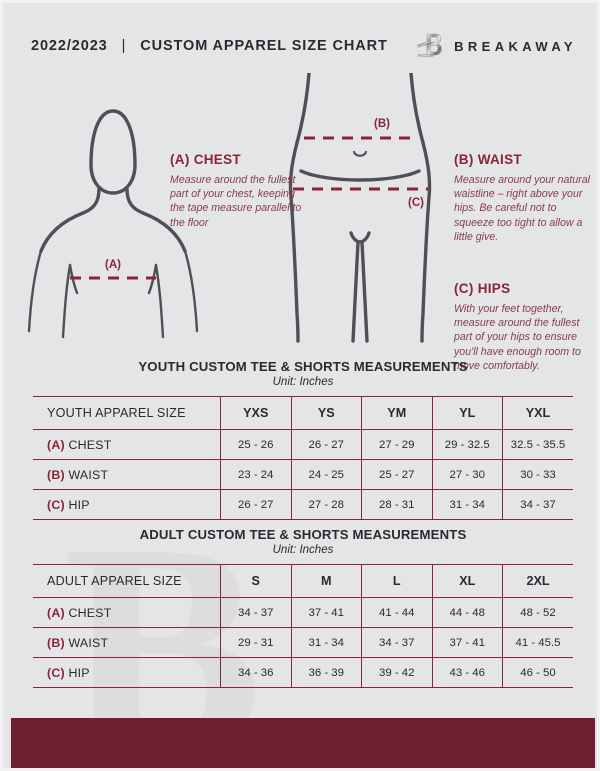 The height and width of the screenshot is (771, 600). What do you see at coordinates (256, 444) in the screenshot?
I see `youth-cell-0-0: 25 - 26` at bounding box center [256, 444].